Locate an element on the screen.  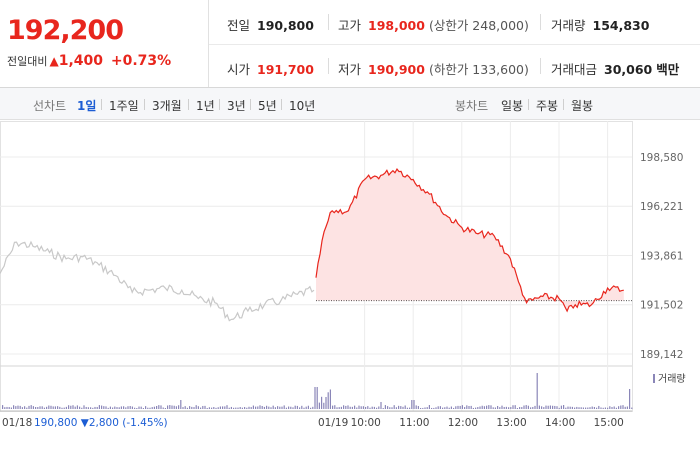
tab-1w: 1주일 is located at coordinates (124, 106).